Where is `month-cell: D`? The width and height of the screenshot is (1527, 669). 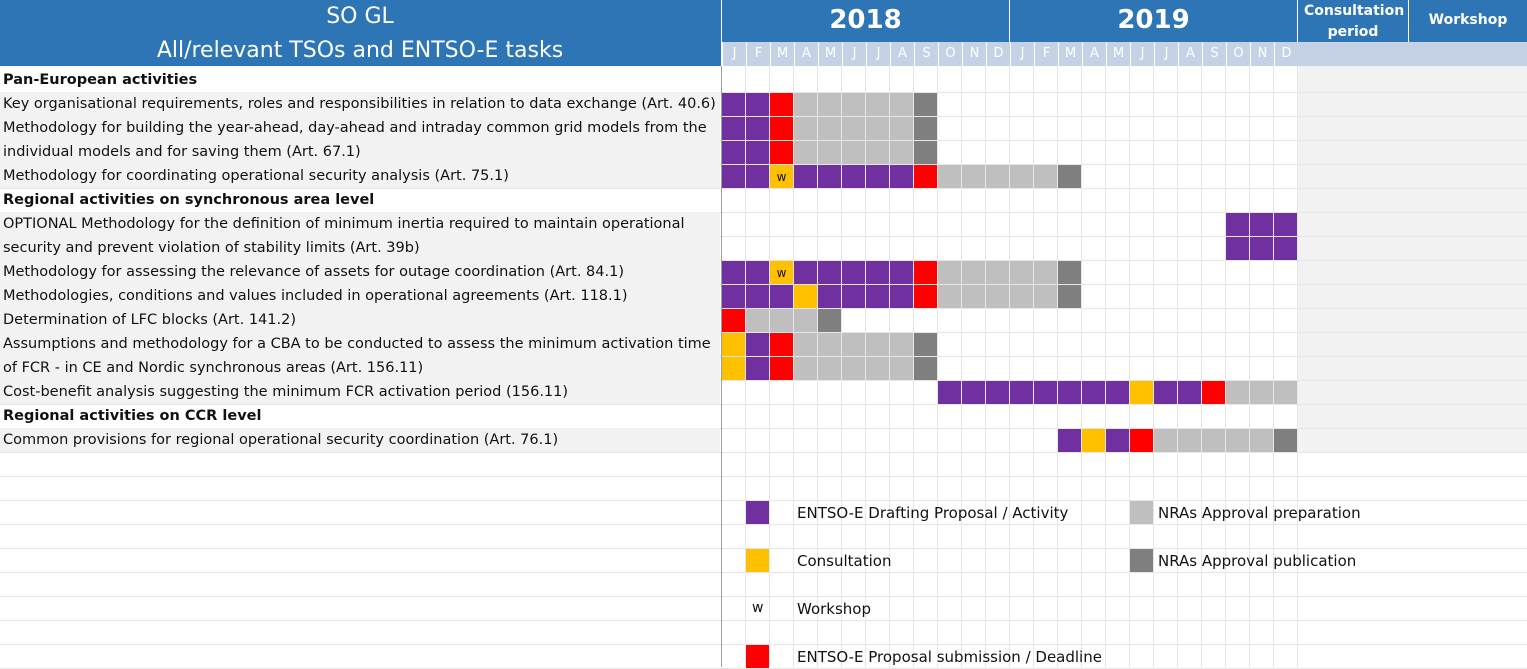 month-cell: D is located at coordinates (998, 54).